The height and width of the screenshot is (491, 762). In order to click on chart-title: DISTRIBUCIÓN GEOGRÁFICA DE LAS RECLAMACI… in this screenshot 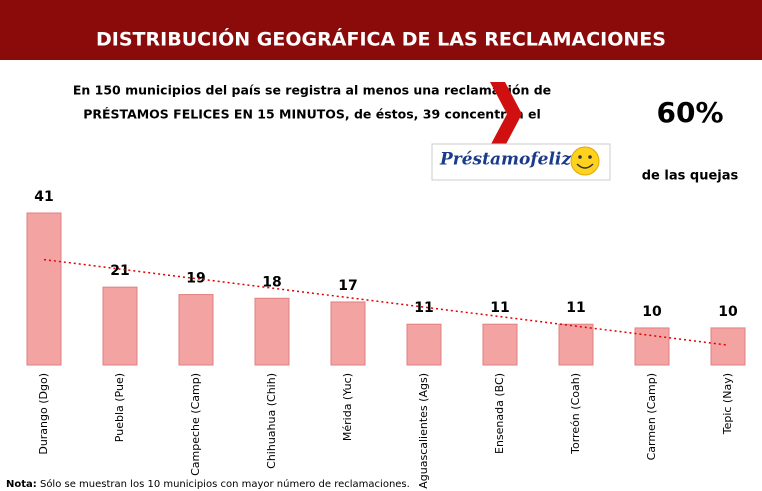, I will do `click(381, 39)`.